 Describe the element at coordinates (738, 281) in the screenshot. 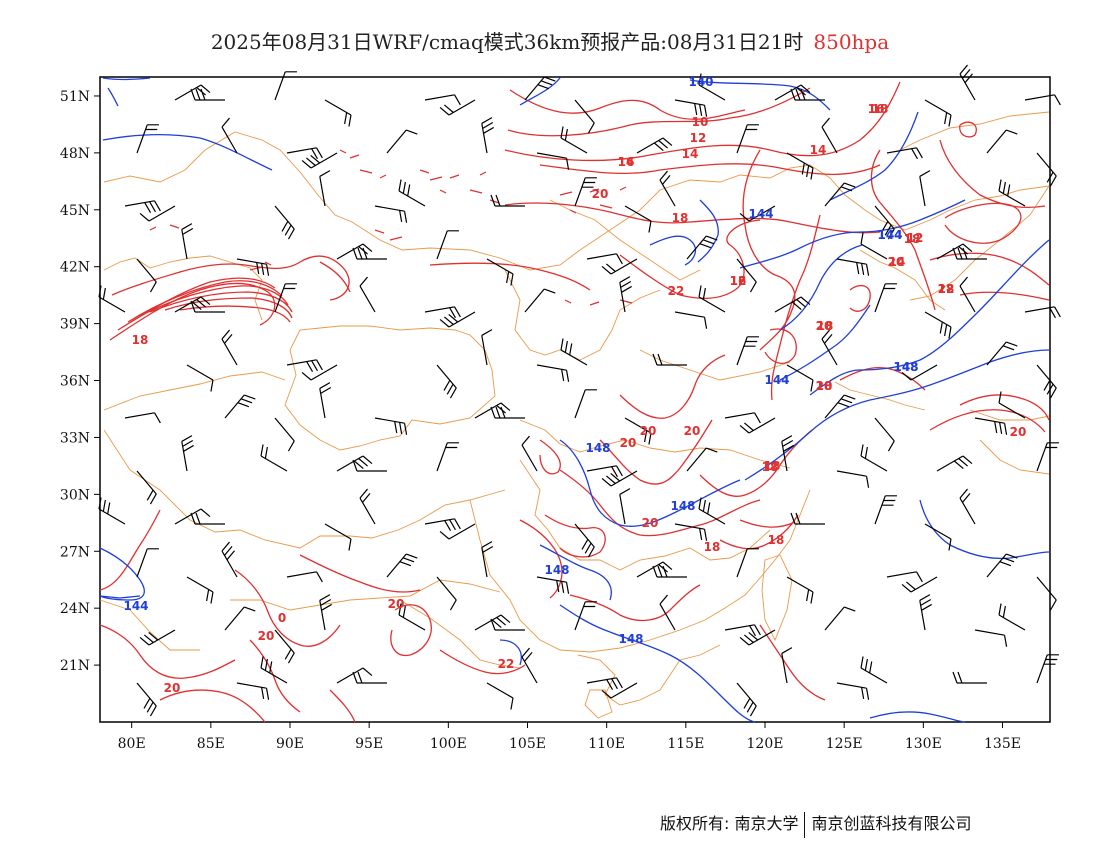

I see `temperature-contour-label: 12` at that location.